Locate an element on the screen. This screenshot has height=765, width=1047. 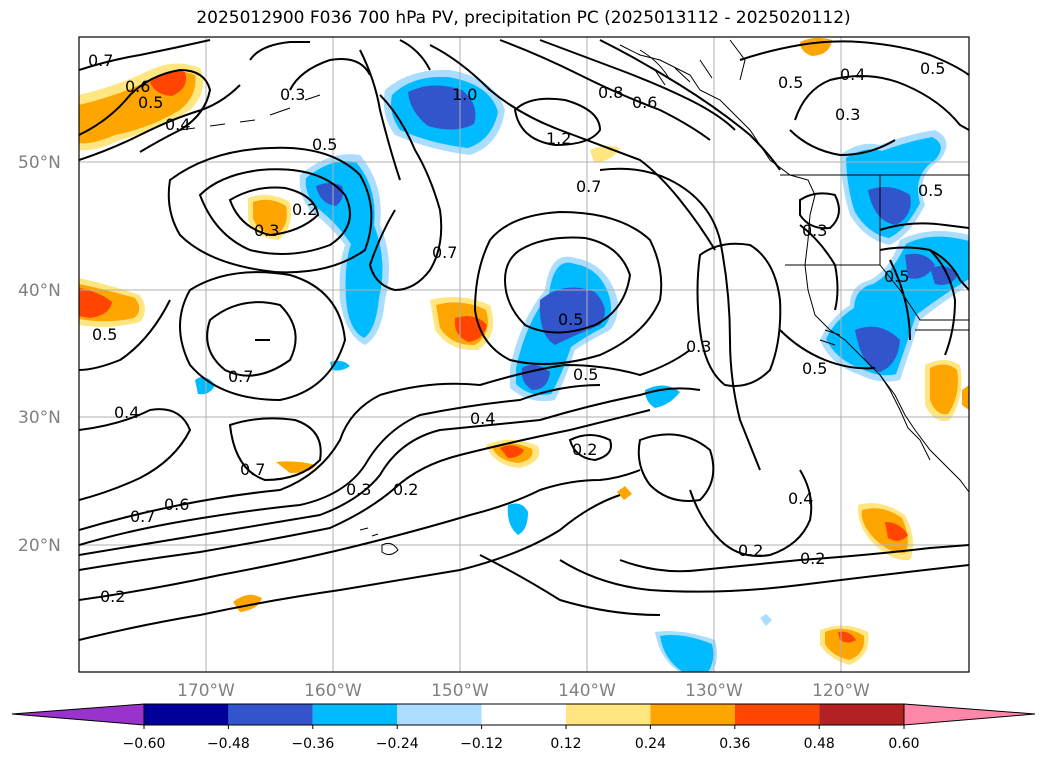
lat-label-50n: 50°N is located at coordinates (39, 163).